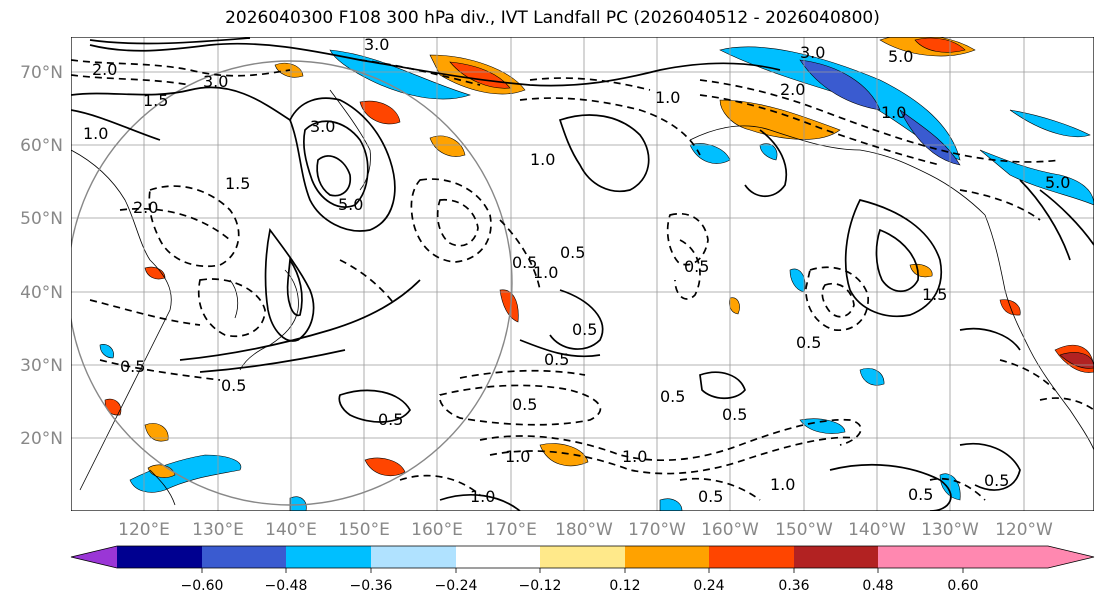 The image size is (1105, 604). What do you see at coordinates (269, 320) in the screenshot?
I see `coastline-japan` at bounding box center [269, 320].